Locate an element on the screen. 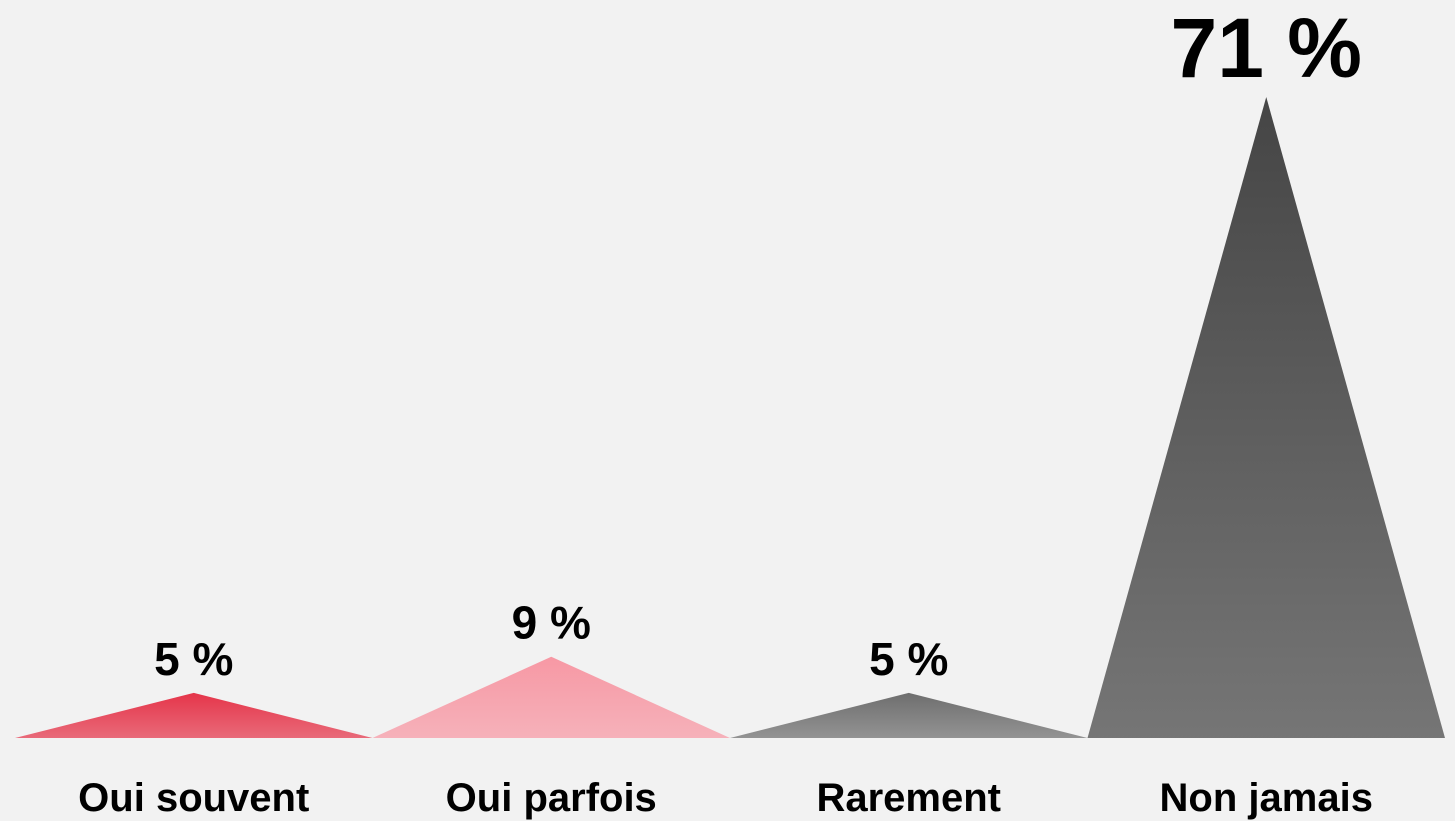  category-label: Oui parfois is located at coordinates (551, 798).